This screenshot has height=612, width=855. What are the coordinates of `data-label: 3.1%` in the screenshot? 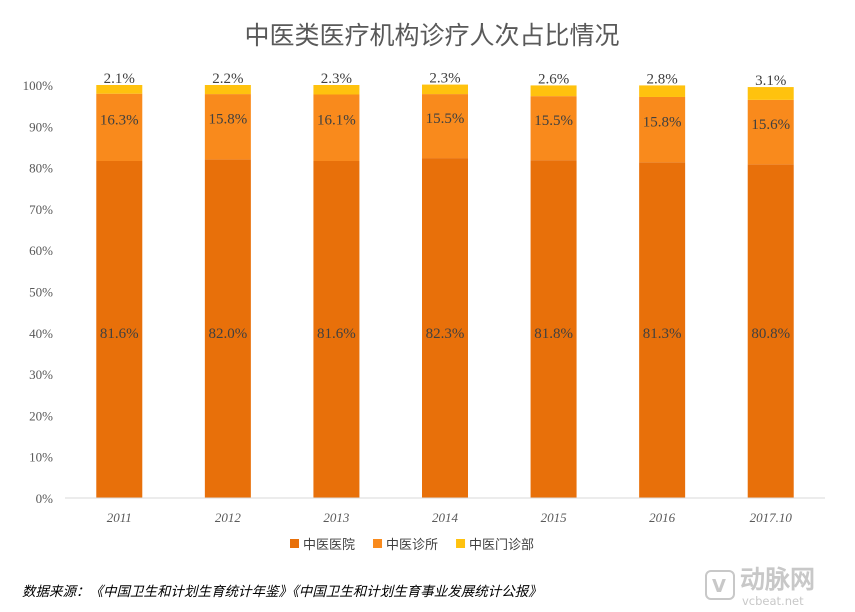 It's located at (770, 81).